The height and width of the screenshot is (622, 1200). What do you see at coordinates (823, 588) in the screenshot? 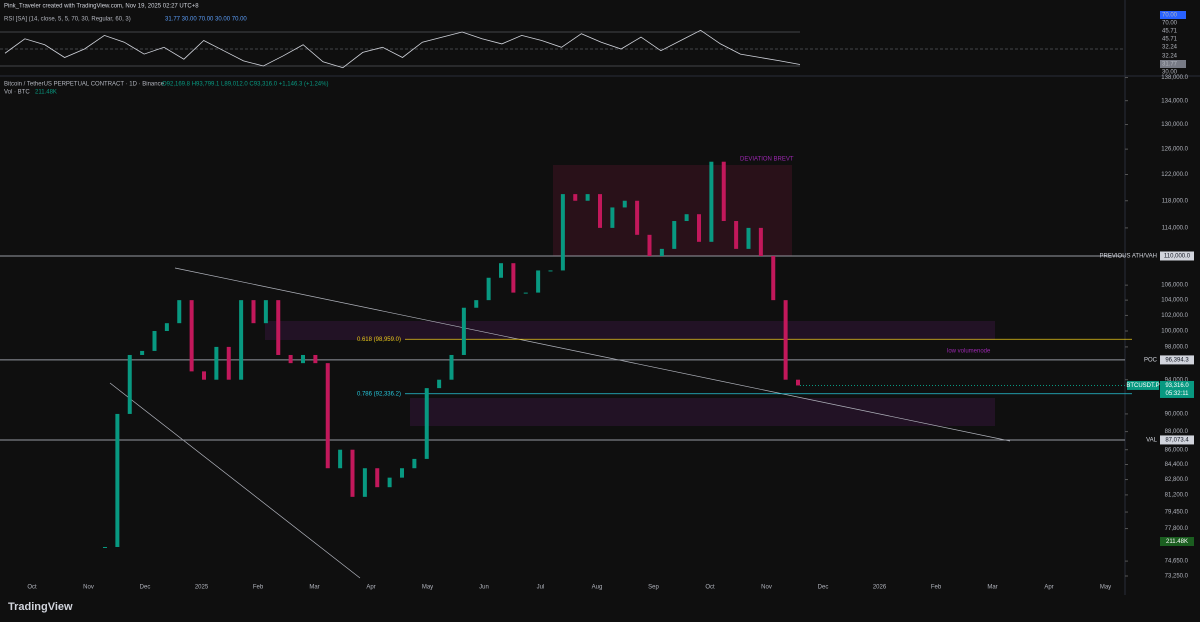
I see `time-label: Dec` at bounding box center [823, 588].